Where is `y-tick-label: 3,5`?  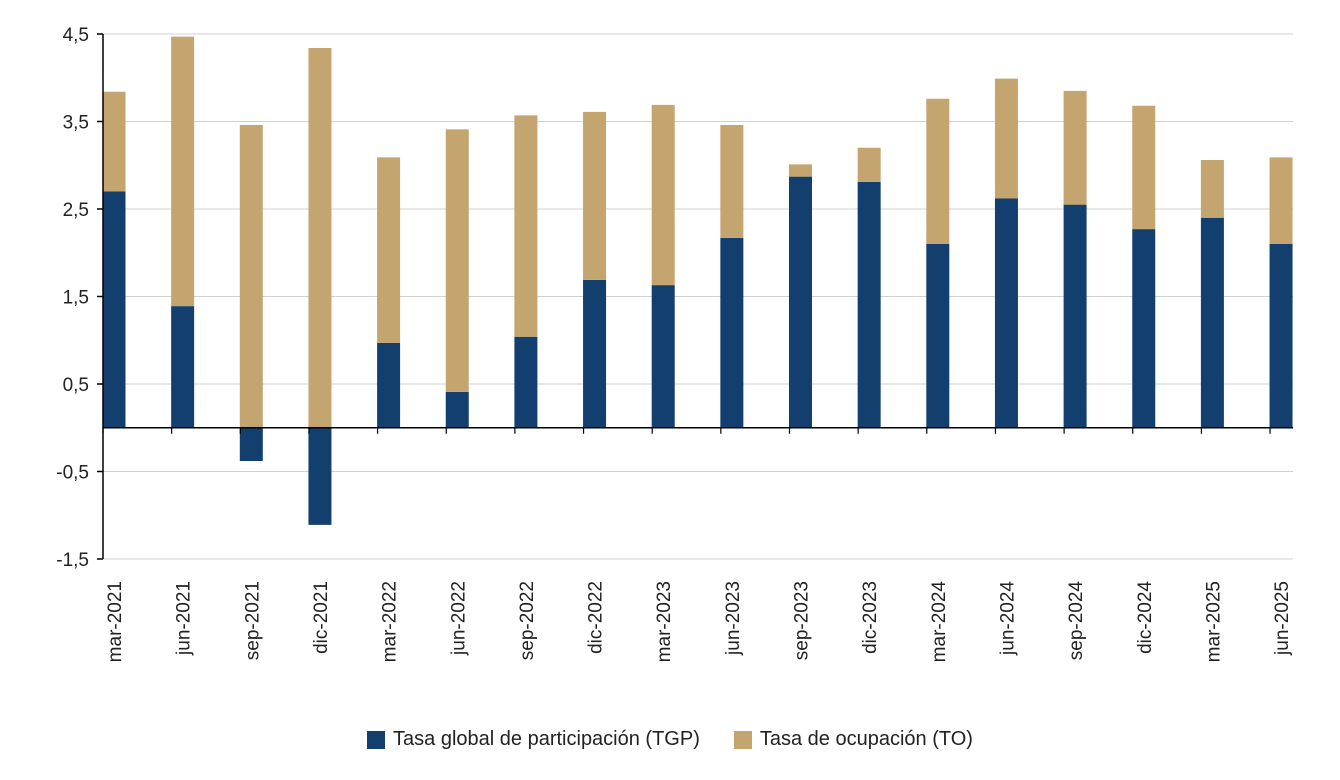
y-tick-label: 3,5 is located at coordinates (76, 123).